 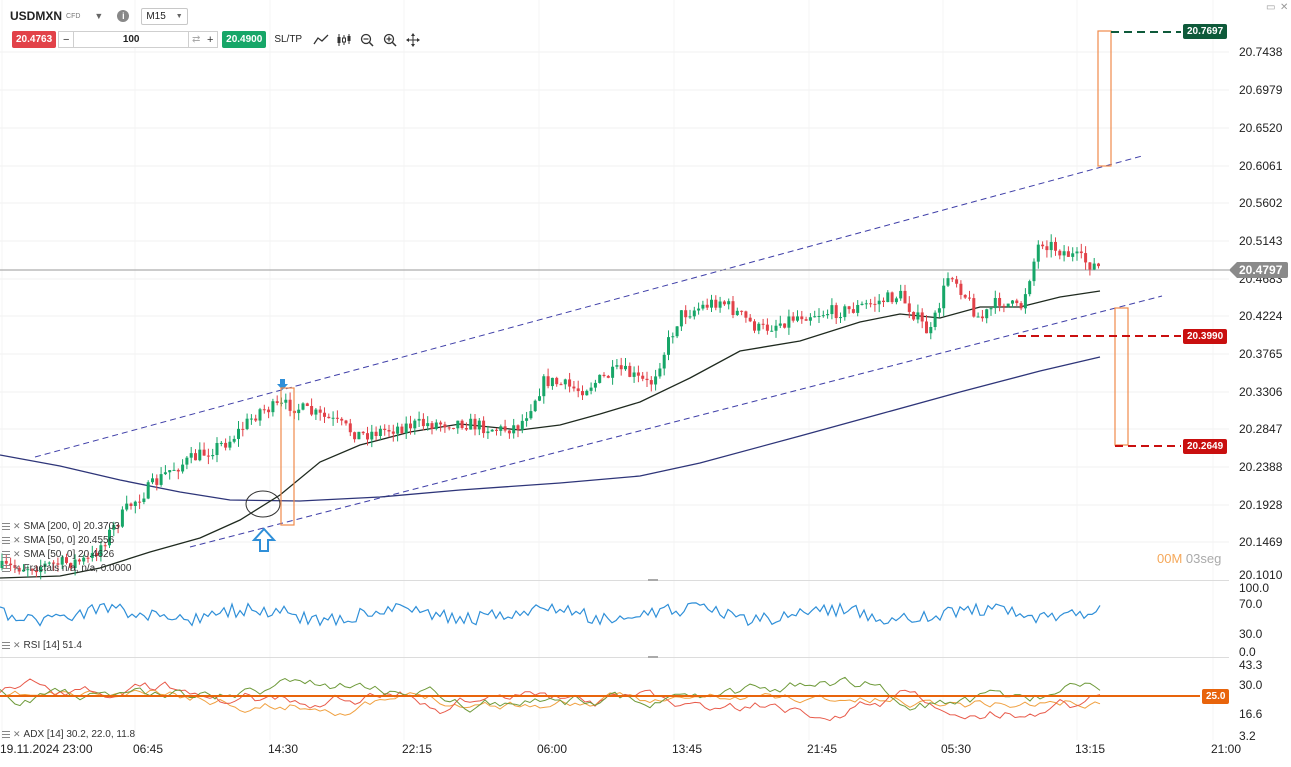 I want to click on legend-sma200-label: SMA [200, 0] 20.3703, so click(x=71, y=526).